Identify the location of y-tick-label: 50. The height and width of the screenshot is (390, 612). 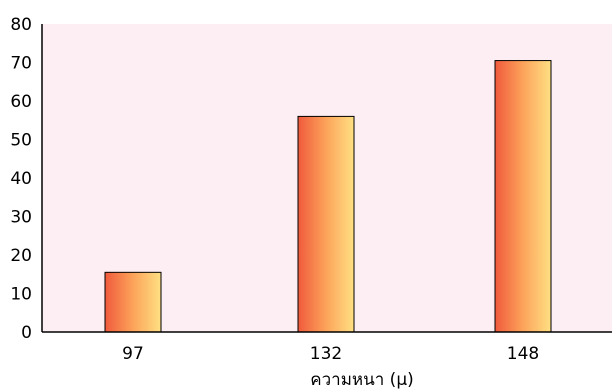
(21, 141).